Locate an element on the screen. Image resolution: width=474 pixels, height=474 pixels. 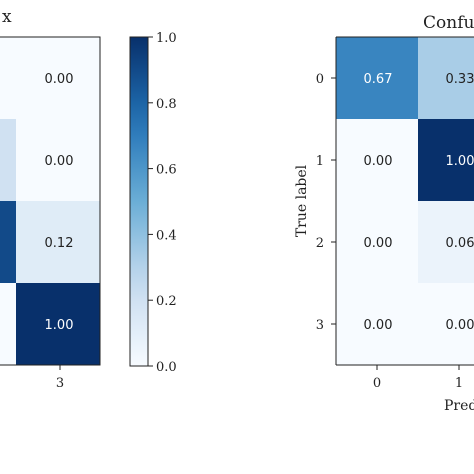
right-y-axis-label: True label is located at coordinates (302, 200).